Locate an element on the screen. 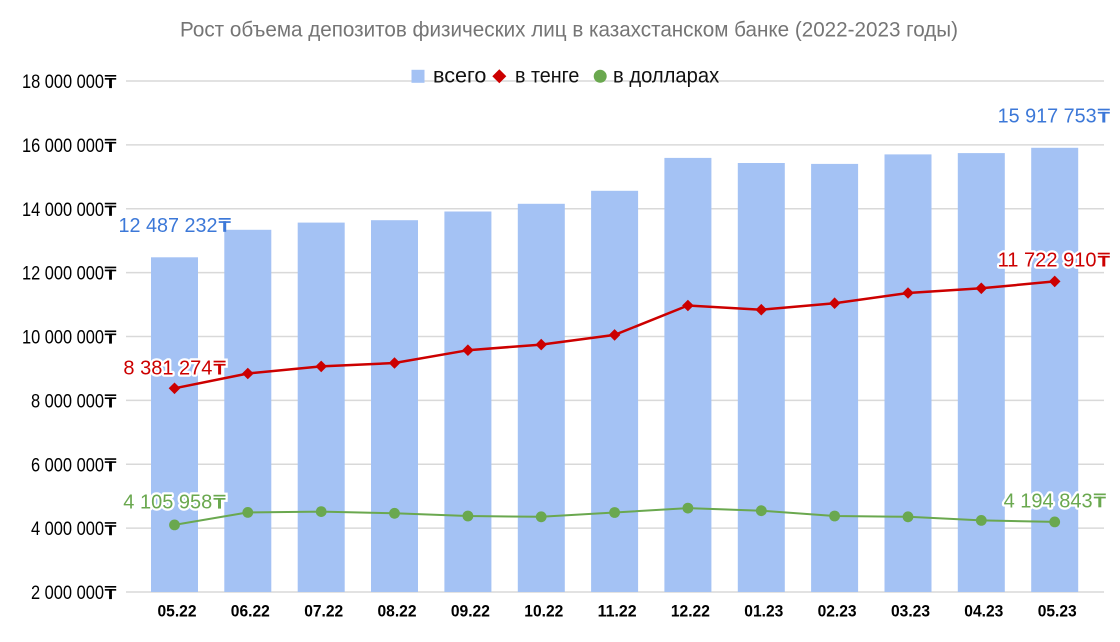 The width and height of the screenshot is (1120, 642). svg-text: 10.22 is located at coordinates (543, 611).